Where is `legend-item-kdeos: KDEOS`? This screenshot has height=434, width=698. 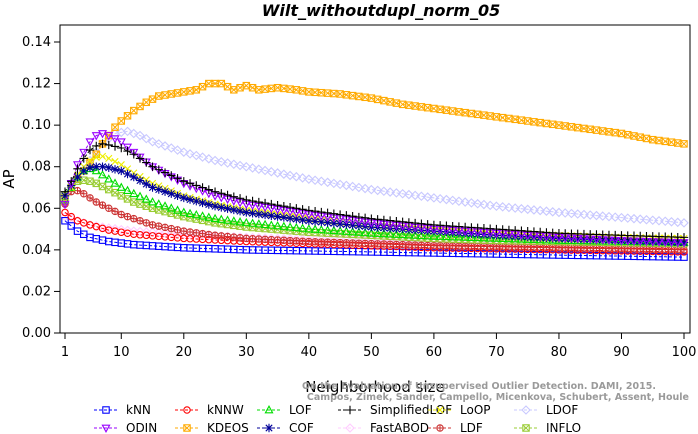 legend-item-kdeos: KDEOS is located at coordinates (212, 427).